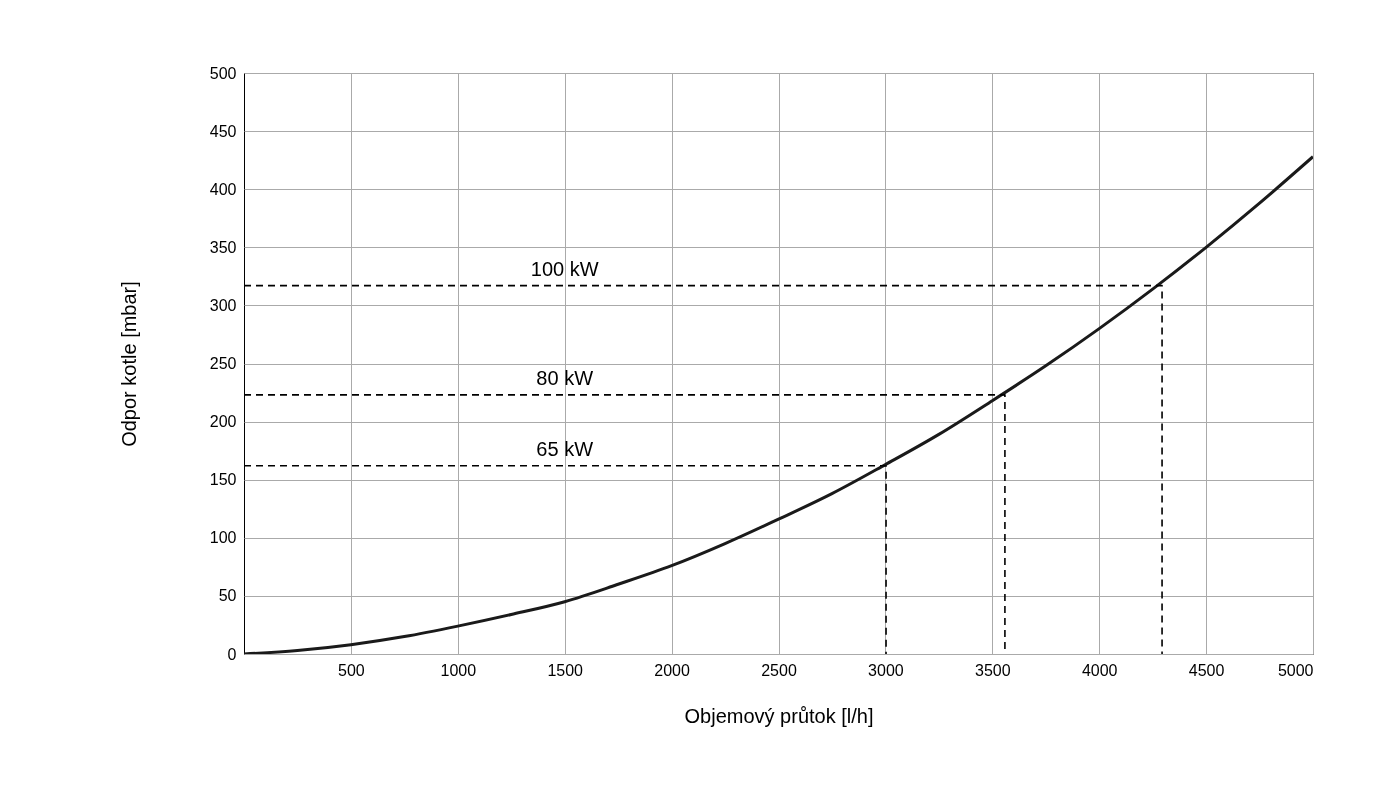  I want to click on y-tick-label: 0, so click(232, 654).